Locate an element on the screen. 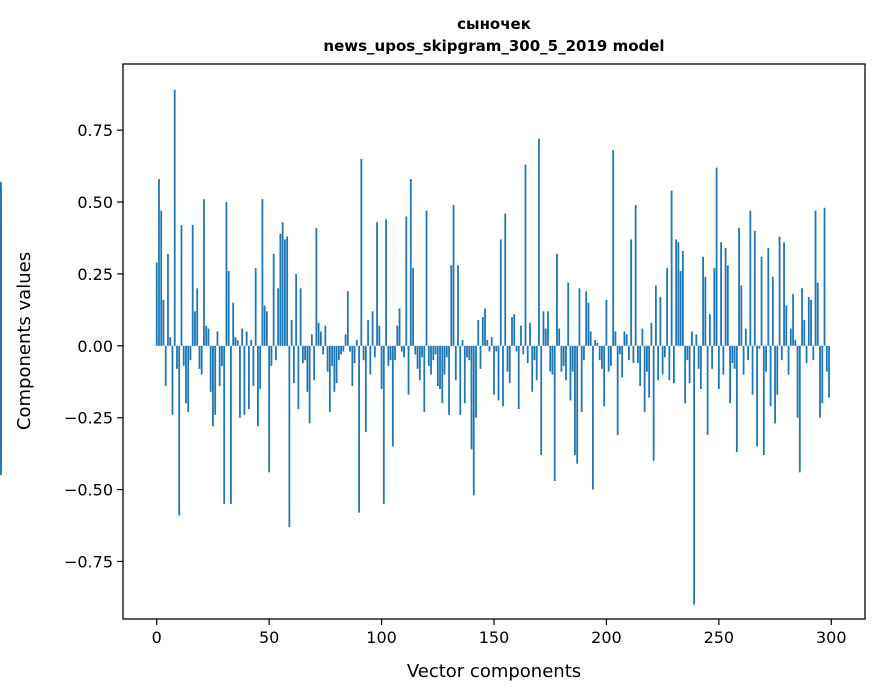 The width and height of the screenshot is (880, 696). chart-subtitle: news_upos_skipgram_300_5_2019 model is located at coordinates (493, 46).